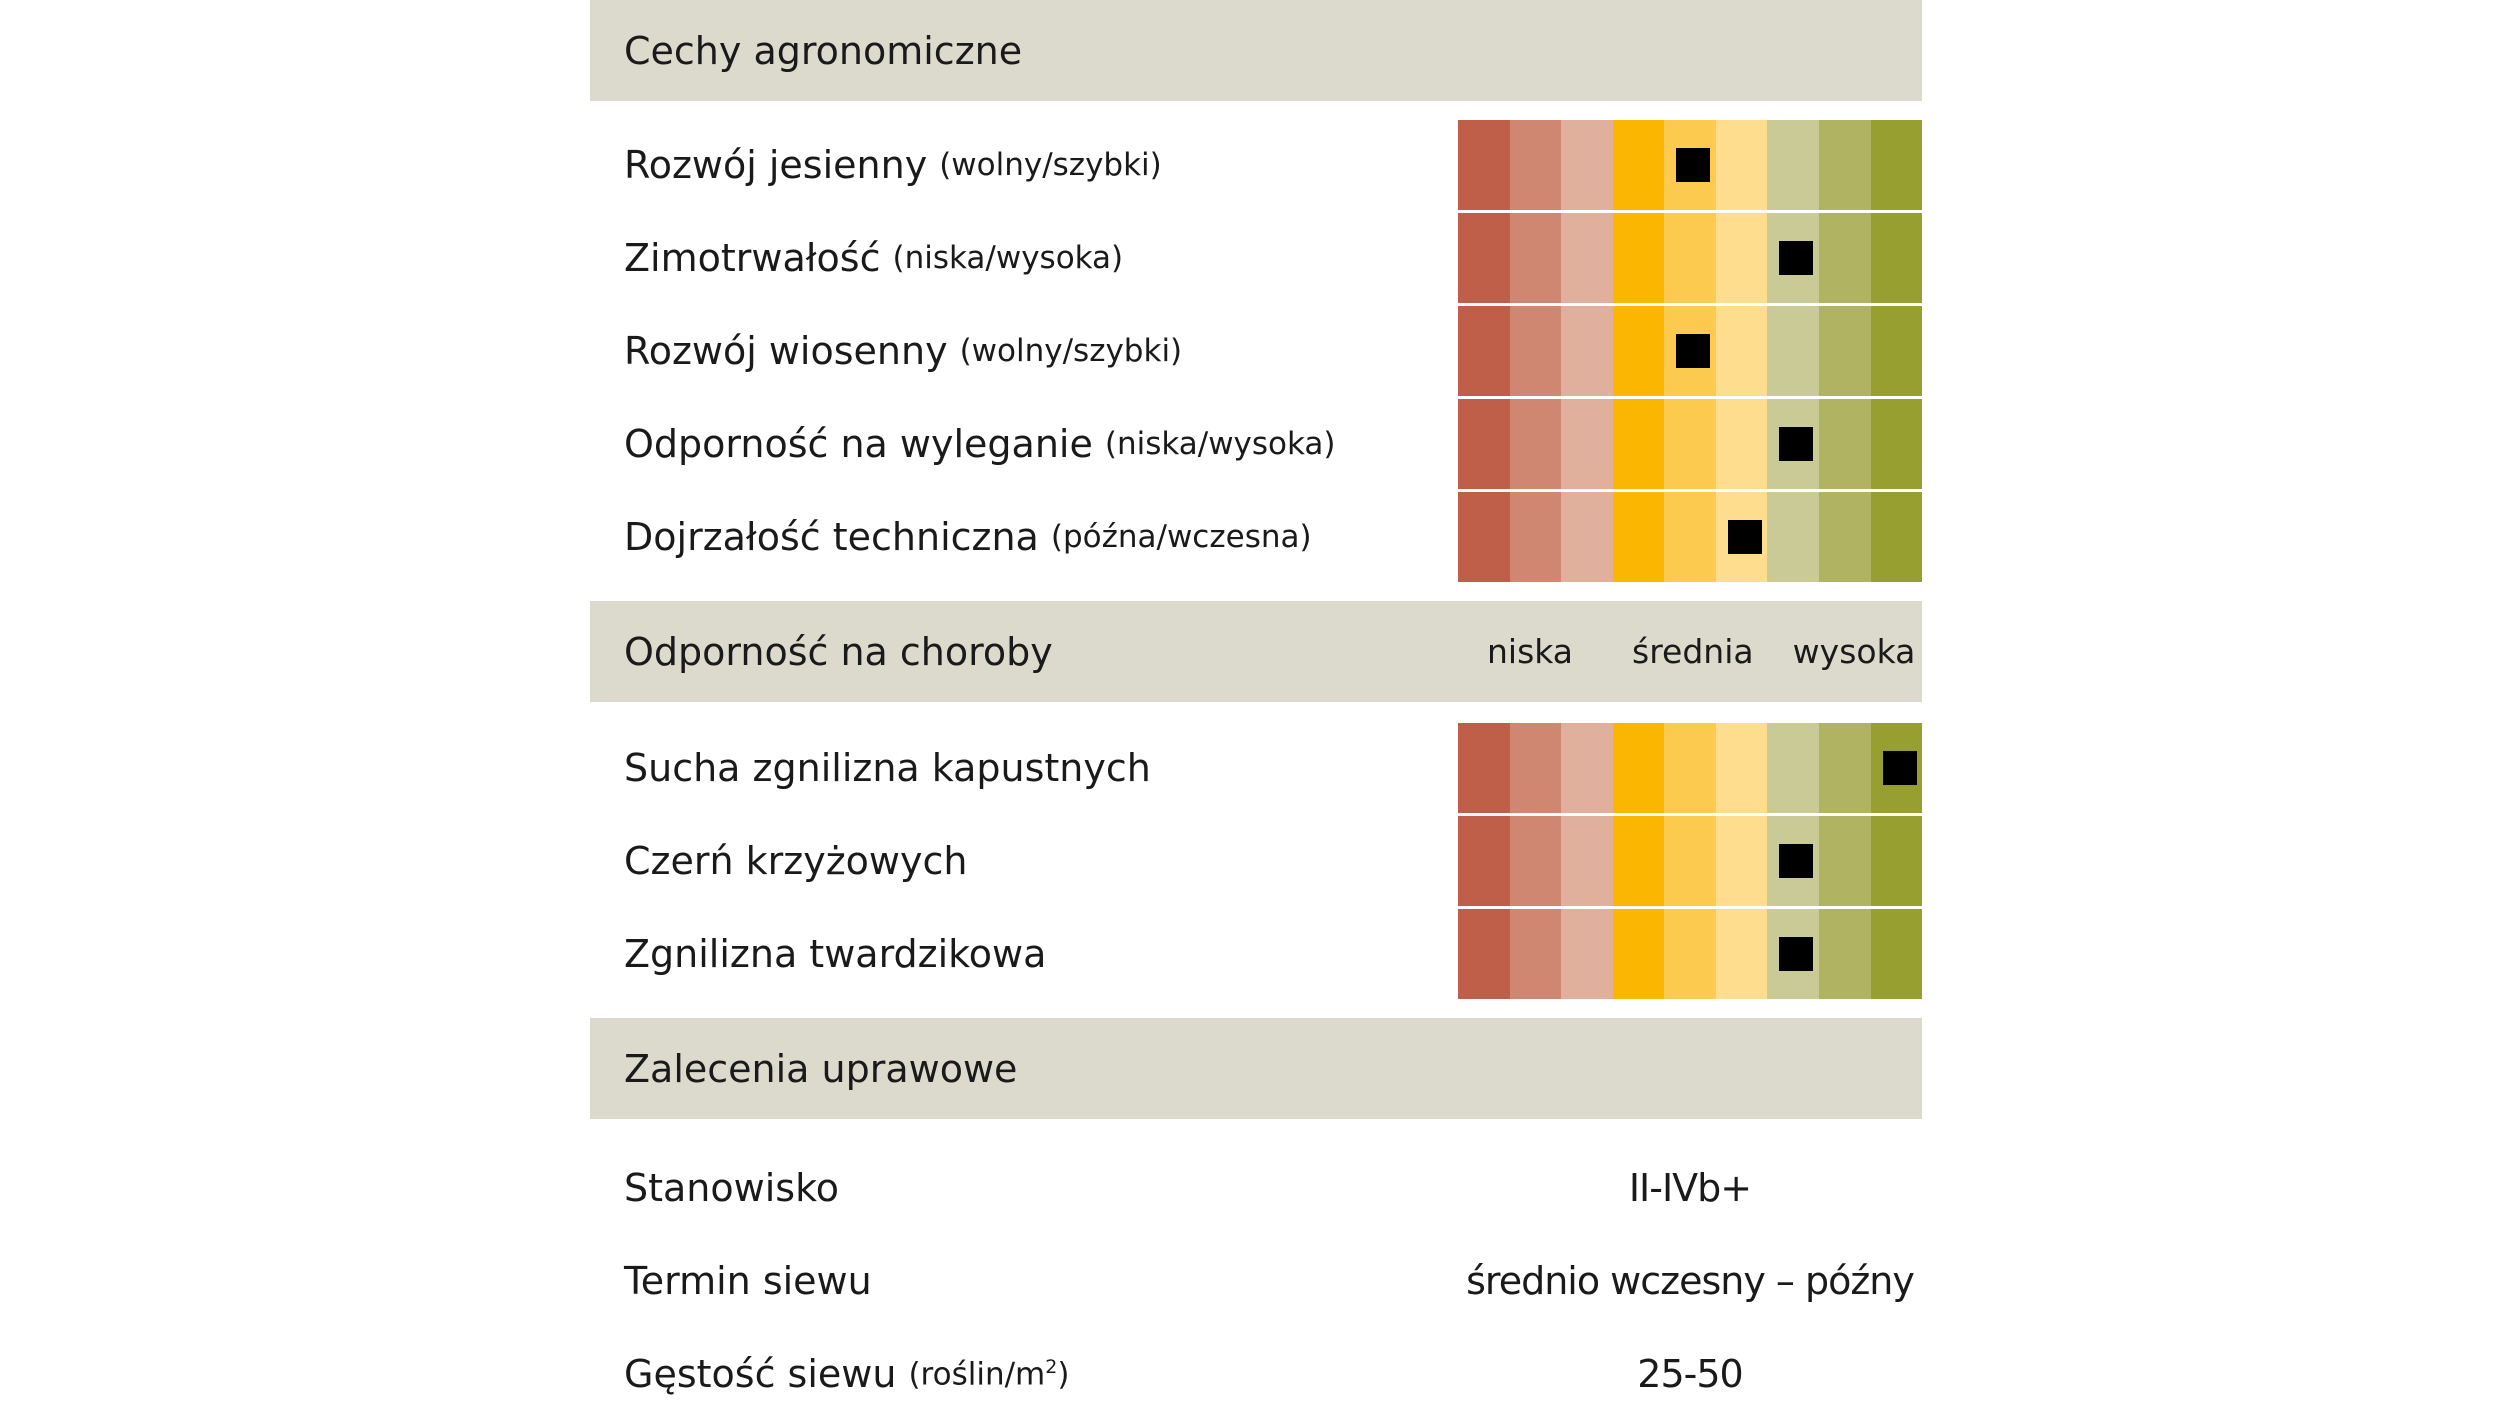  What do you see at coordinates (1690, 1281) in the screenshot?
I see `recommendation-value: średnio wczesny – późny` at bounding box center [1690, 1281].